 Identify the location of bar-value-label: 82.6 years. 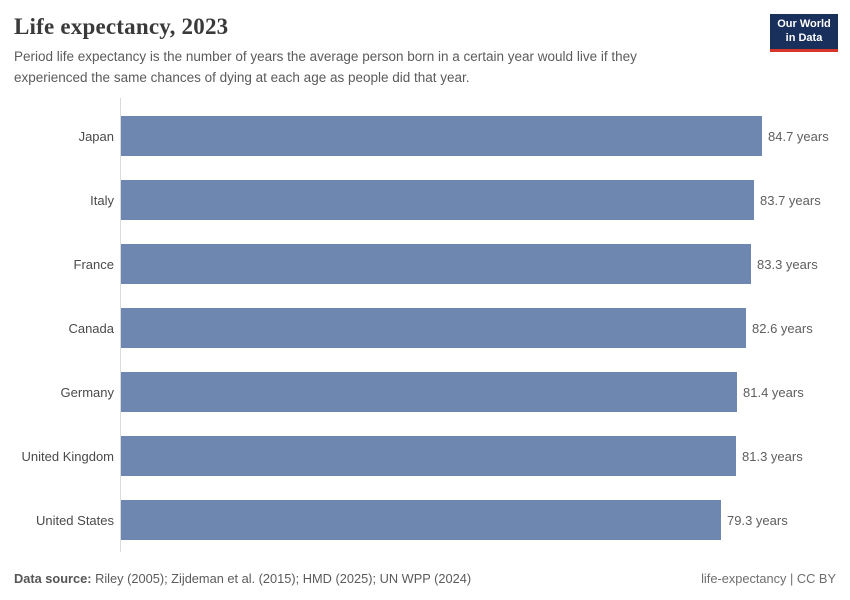
(782, 328).